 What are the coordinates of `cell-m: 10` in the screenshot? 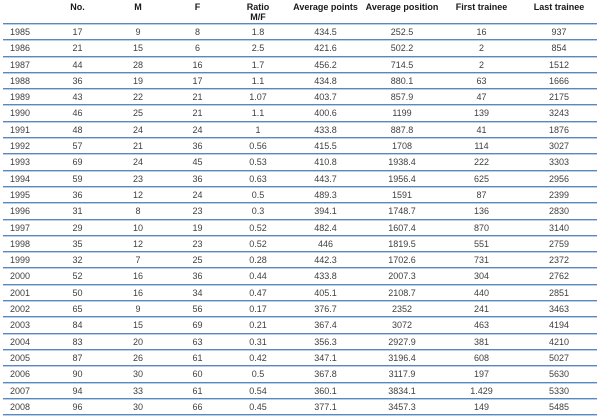 It's located at (138, 227).